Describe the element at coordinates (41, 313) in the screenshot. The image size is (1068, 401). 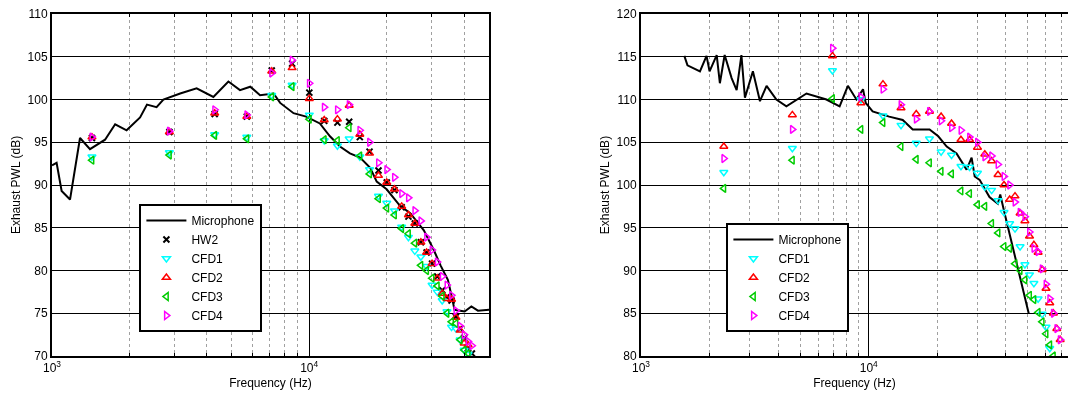
I see `y-tick-label: 75` at that location.